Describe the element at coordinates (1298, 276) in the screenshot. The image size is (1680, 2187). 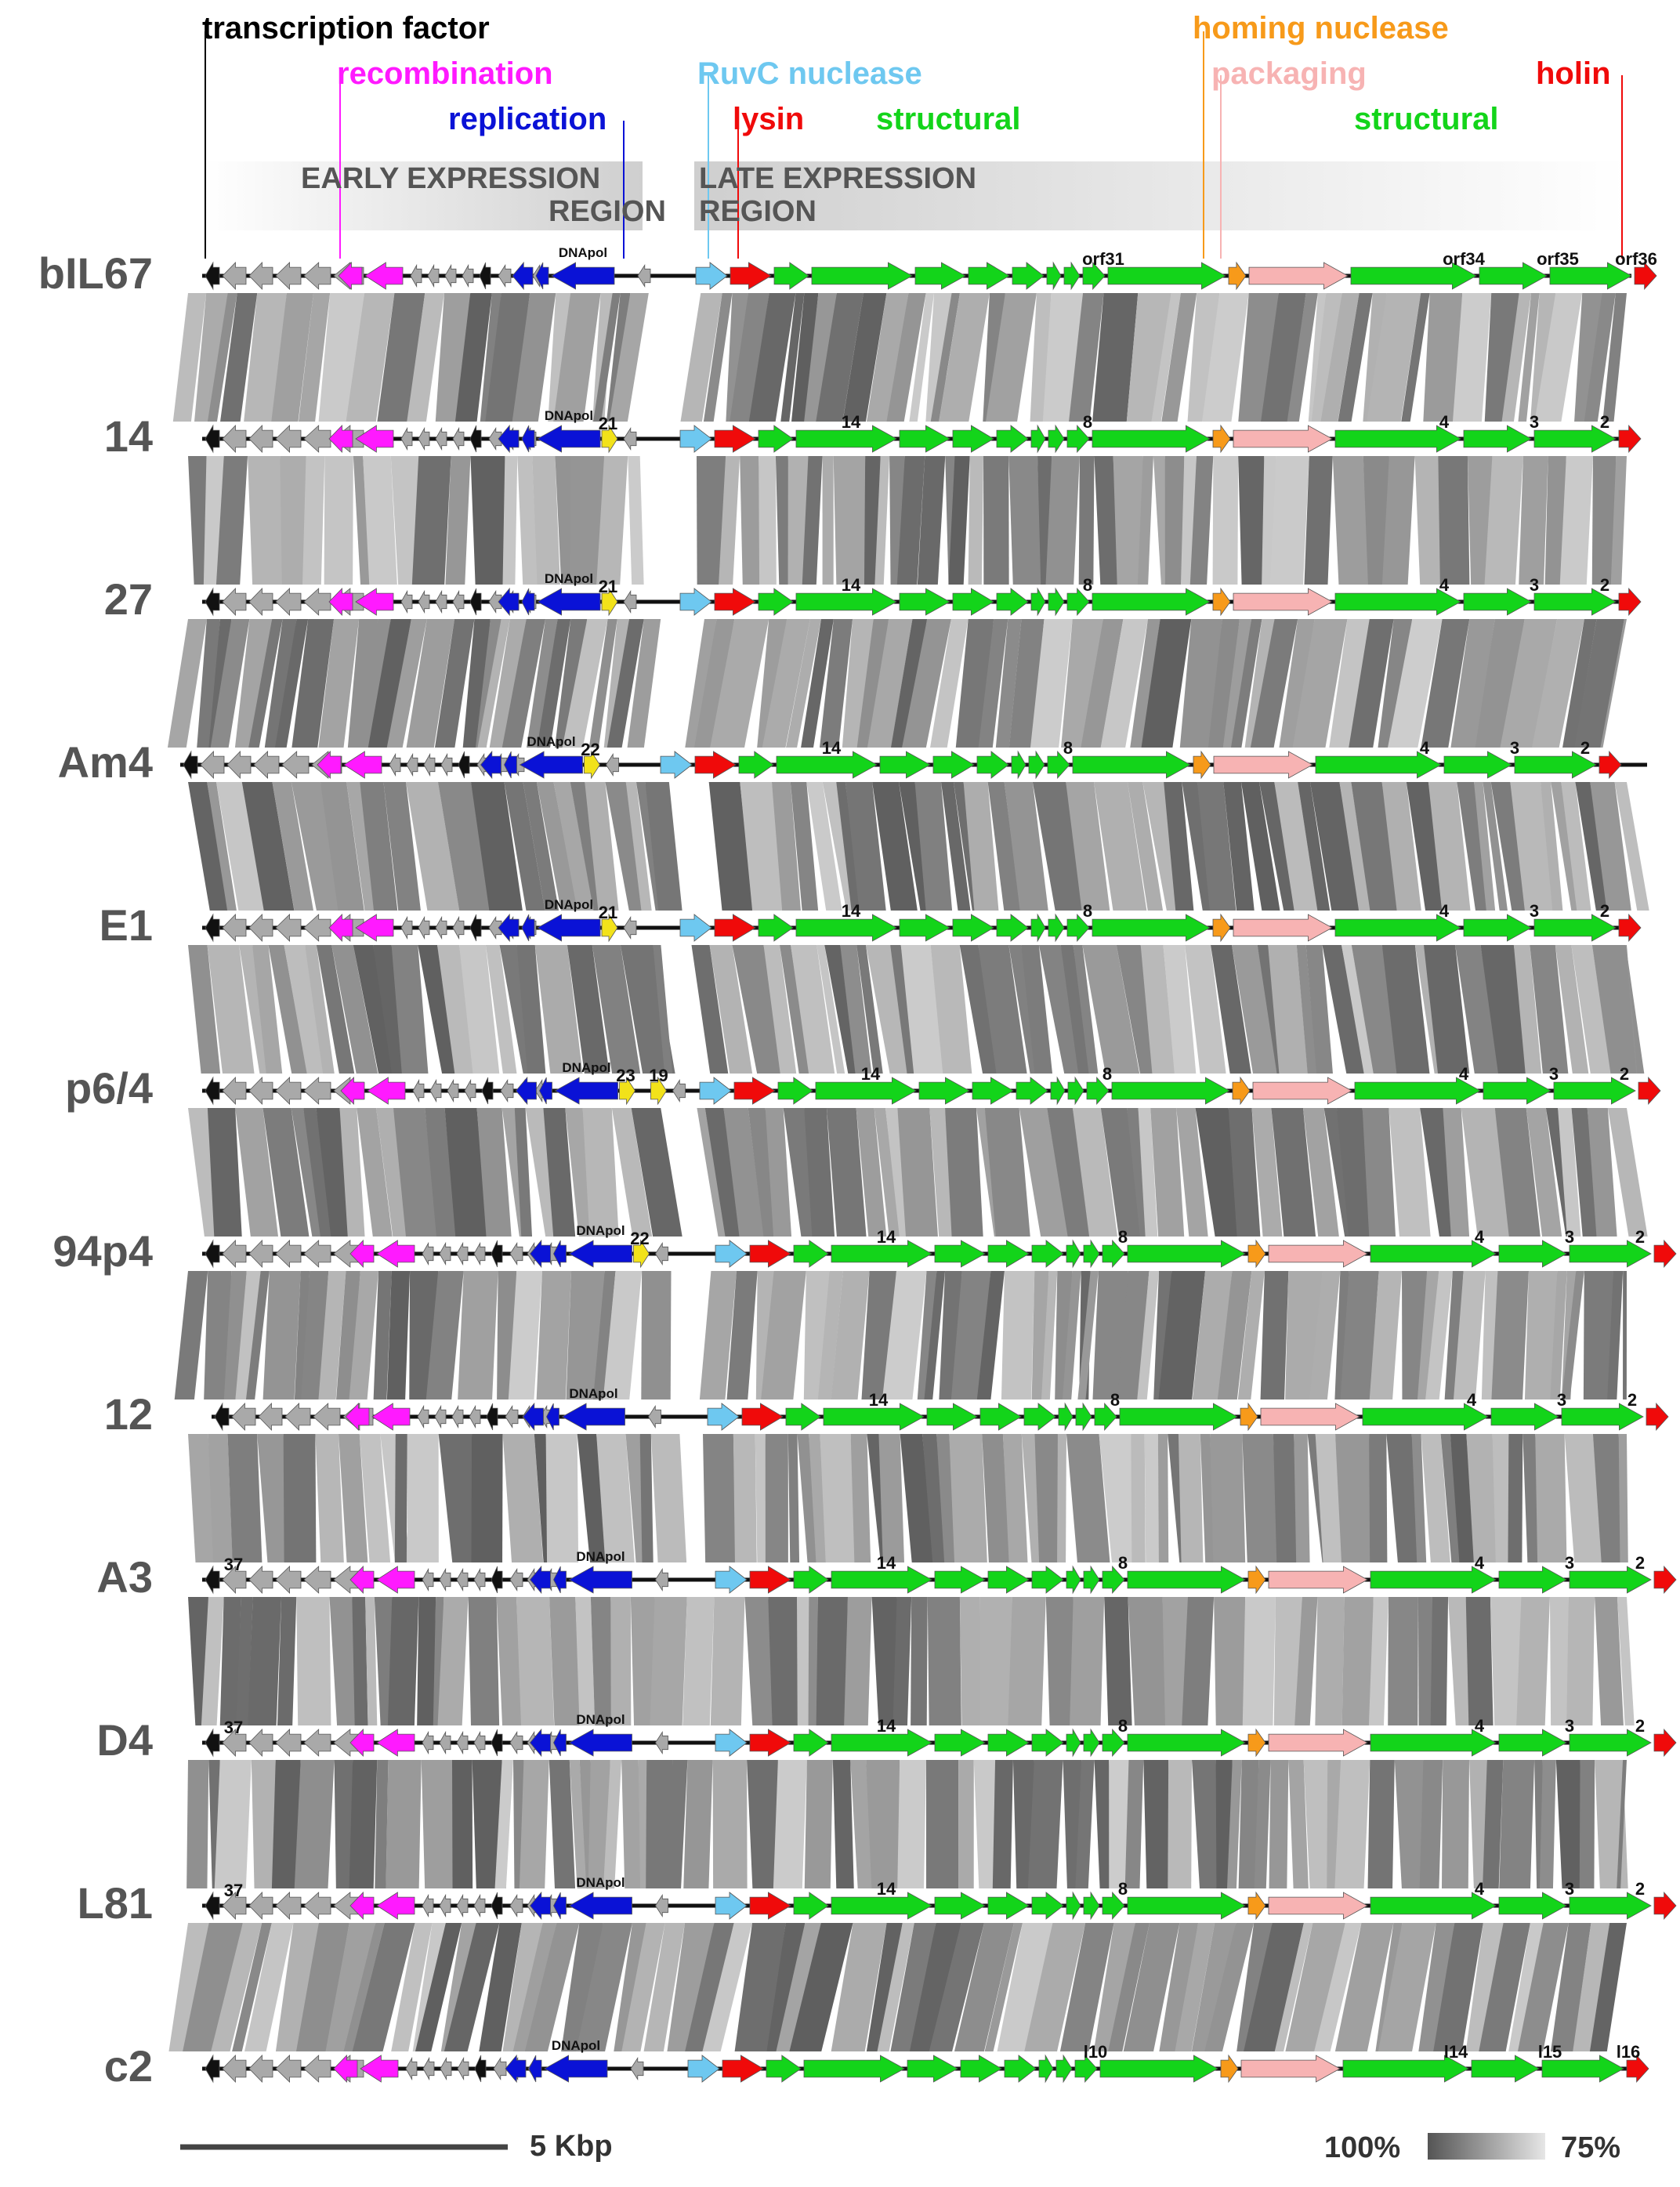
I see `packaging-gene` at that location.